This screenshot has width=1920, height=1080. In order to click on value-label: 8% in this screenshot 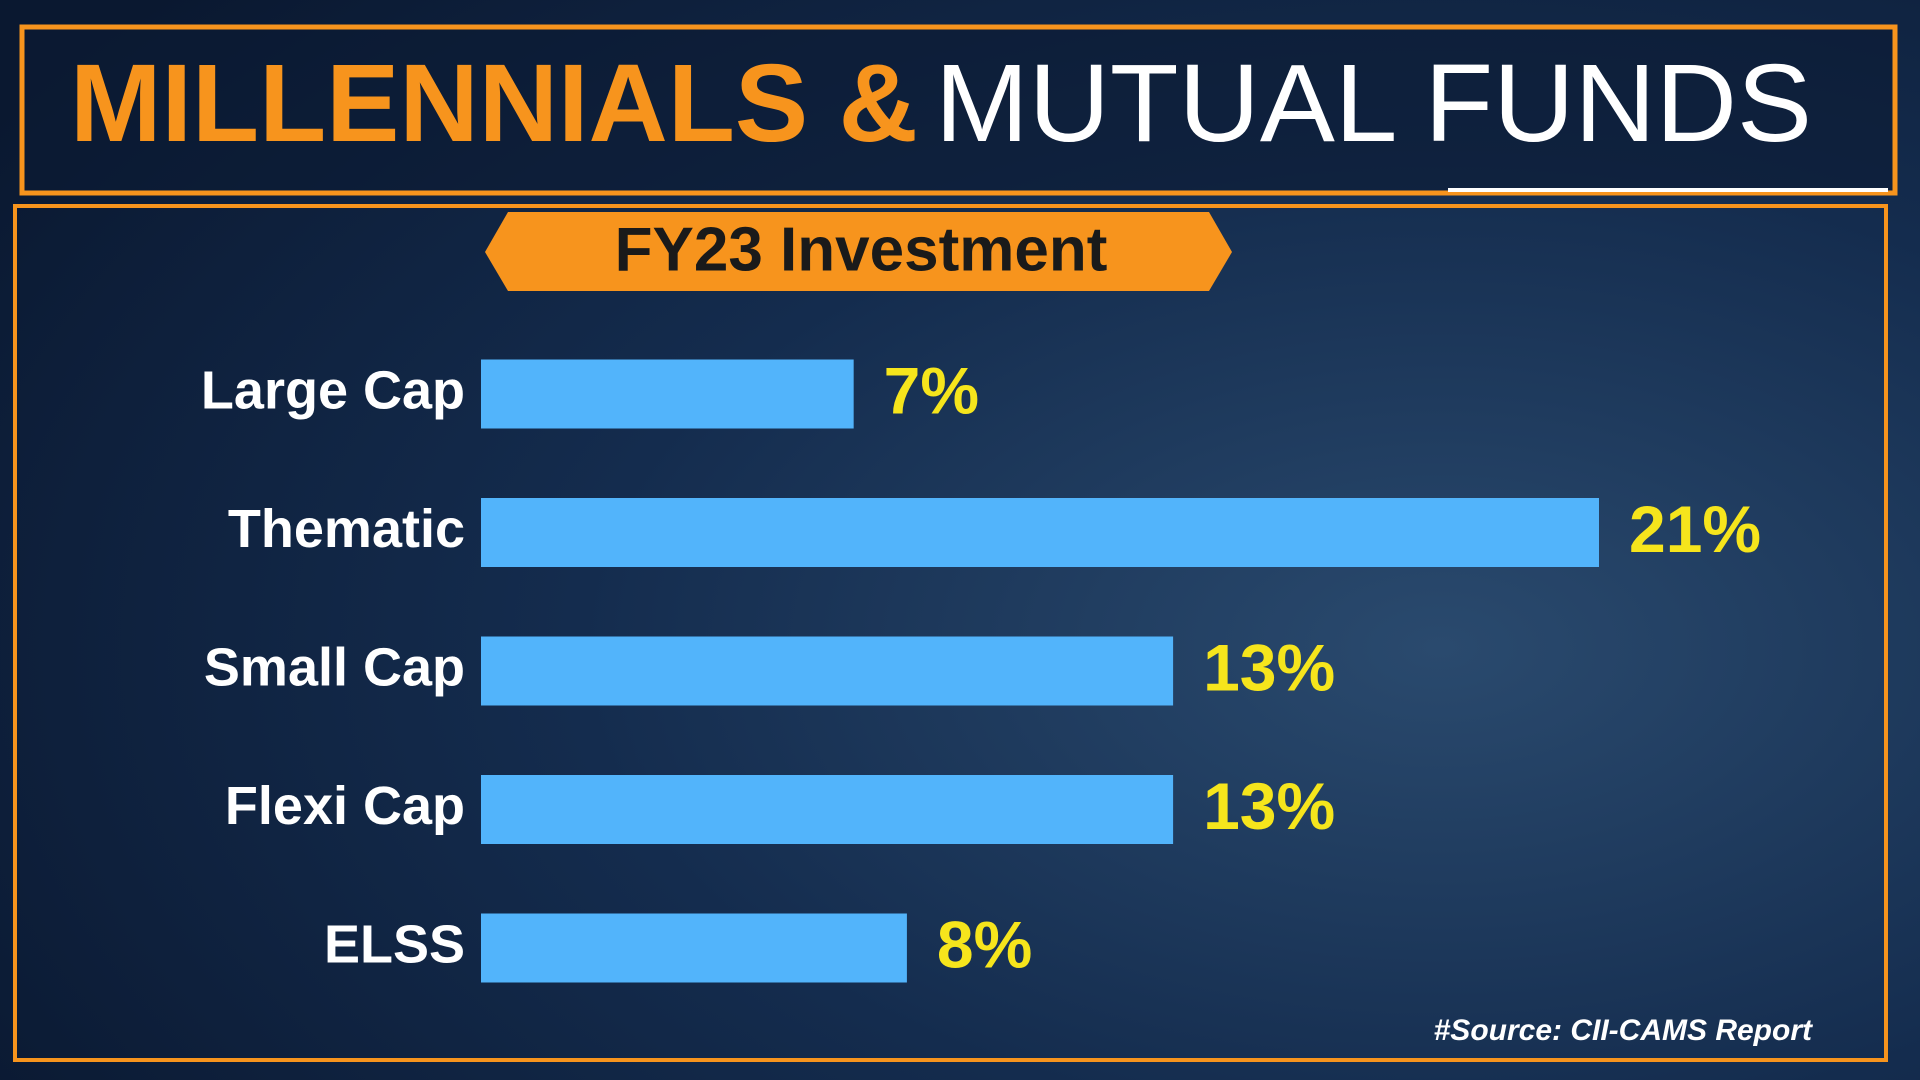, I will do `click(984, 944)`.